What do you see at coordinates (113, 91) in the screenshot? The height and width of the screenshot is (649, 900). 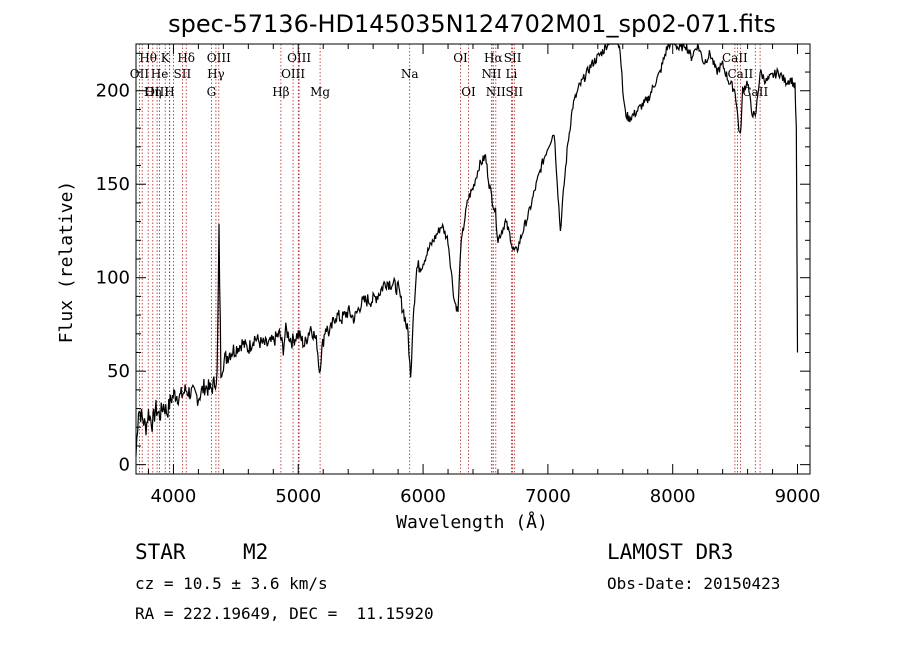 I see `y-tick-label: 200` at bounding box center [113, 91].